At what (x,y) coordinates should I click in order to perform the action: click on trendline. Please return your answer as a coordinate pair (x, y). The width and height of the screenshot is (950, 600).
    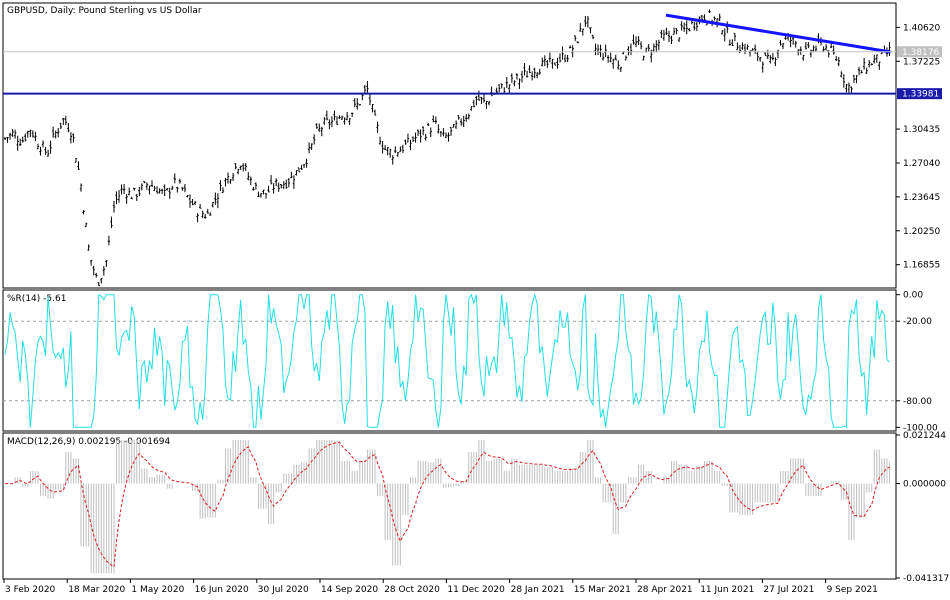
    Looking at the image, I should click on (778, 33).